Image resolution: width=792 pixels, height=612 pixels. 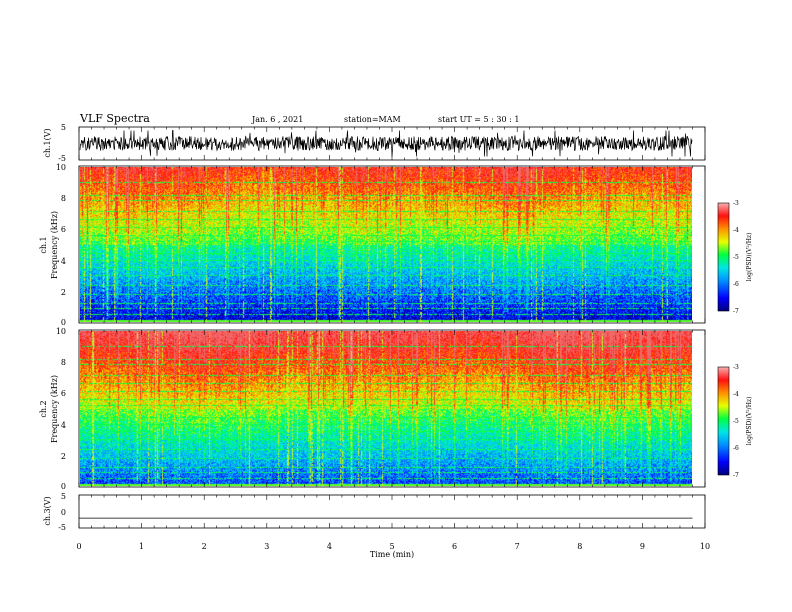 What do you see at coordinates (63, 292) in the screenshot?
I see `ch1-ytick-2: 2` at bounding box center [63, 292].